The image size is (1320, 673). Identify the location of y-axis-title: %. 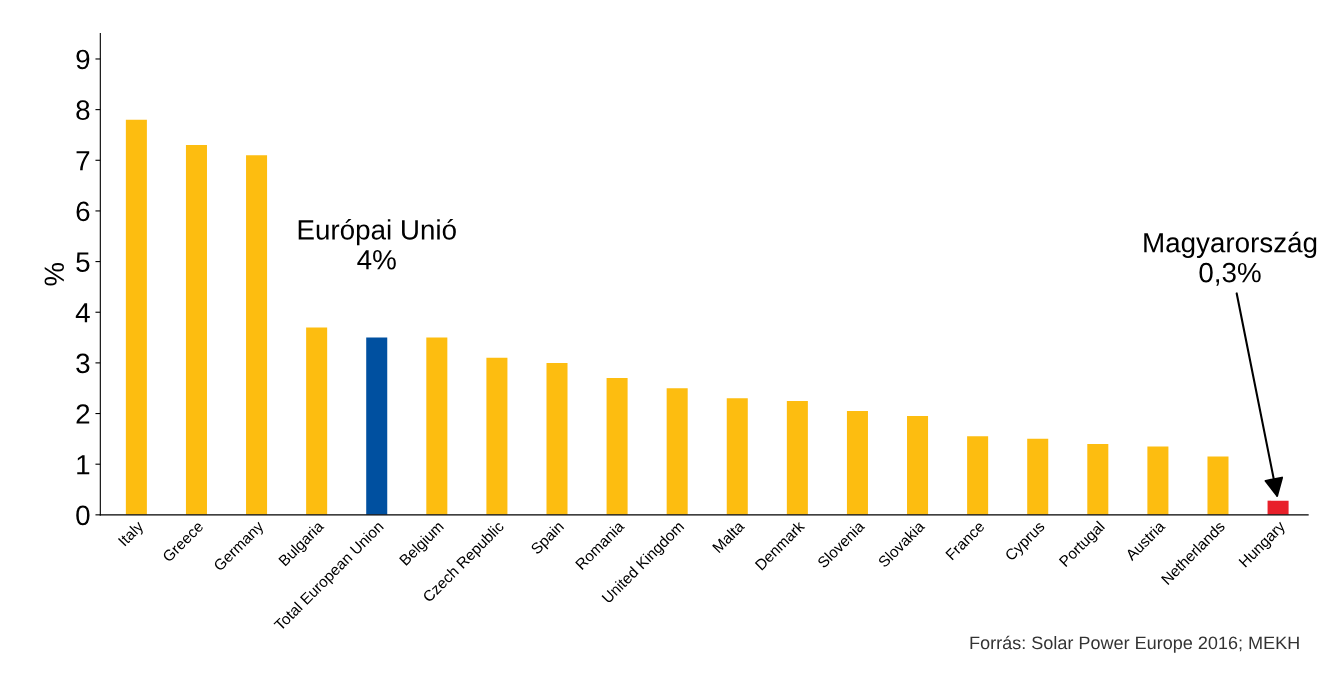
(54, 274).